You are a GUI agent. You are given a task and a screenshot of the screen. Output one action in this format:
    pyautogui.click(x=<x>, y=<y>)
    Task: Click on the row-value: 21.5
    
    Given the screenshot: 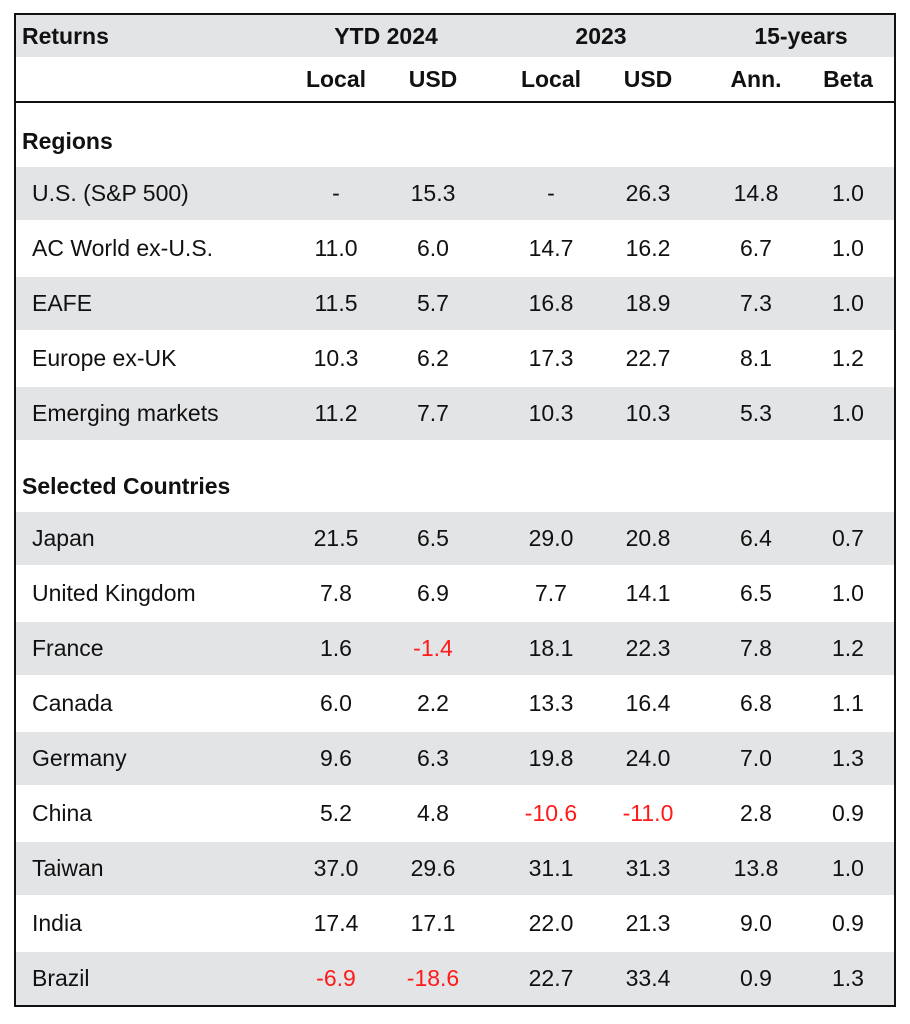 What is the action you would take?
    pyautogui.click(x=336, y=538)
    